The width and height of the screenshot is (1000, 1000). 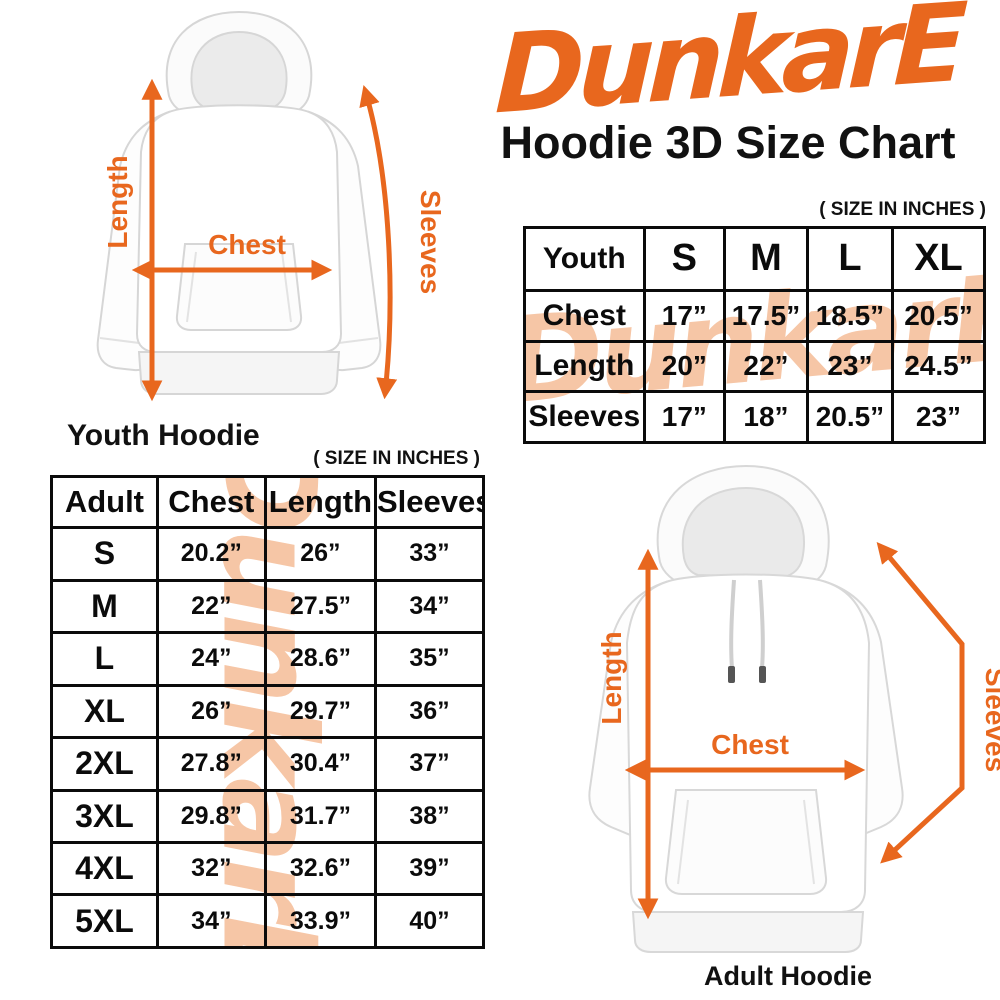 I want to click on adult-size-row: 4XL 32” 32.6” 39”, so click(x=267, y=868).